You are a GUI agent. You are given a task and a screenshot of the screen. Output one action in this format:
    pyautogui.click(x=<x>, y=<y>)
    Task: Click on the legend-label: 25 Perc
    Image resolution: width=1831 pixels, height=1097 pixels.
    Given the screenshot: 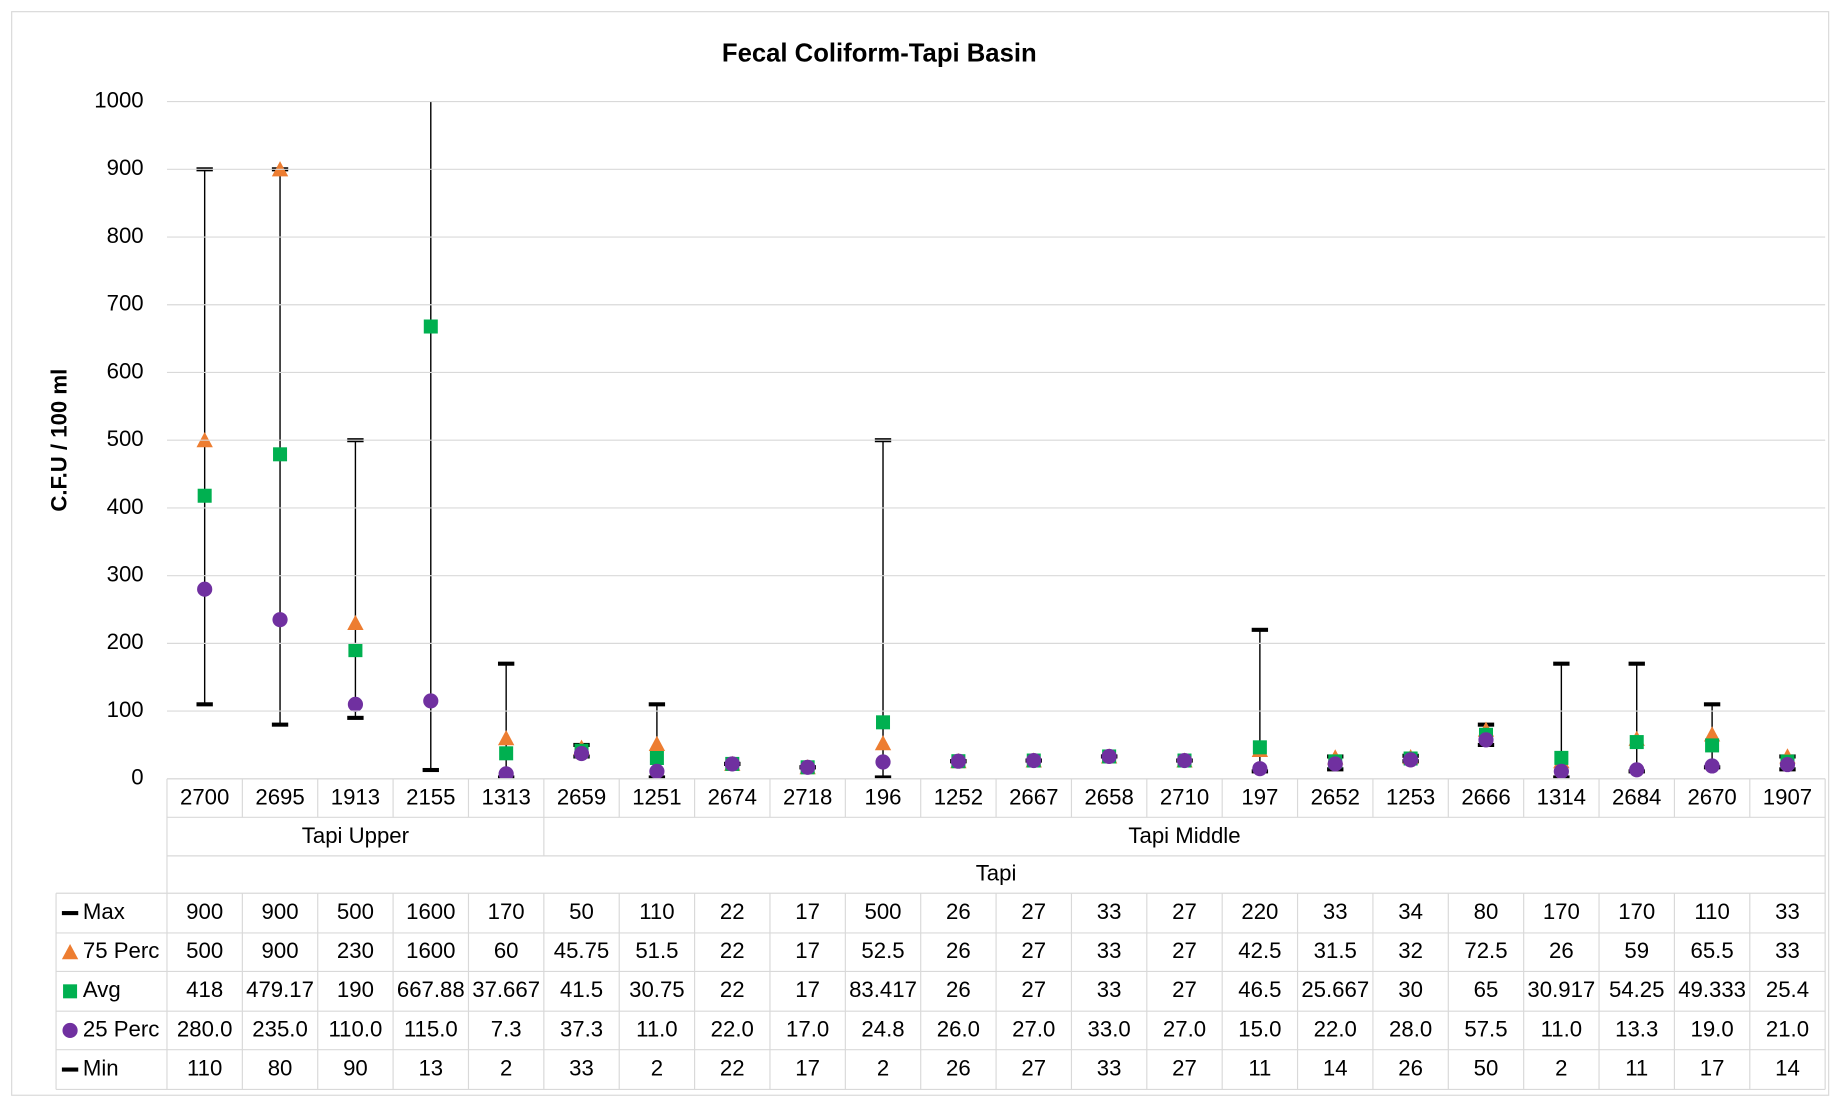 What is the action you would take?
    pyautogui.click(x=121, y=1028)
    